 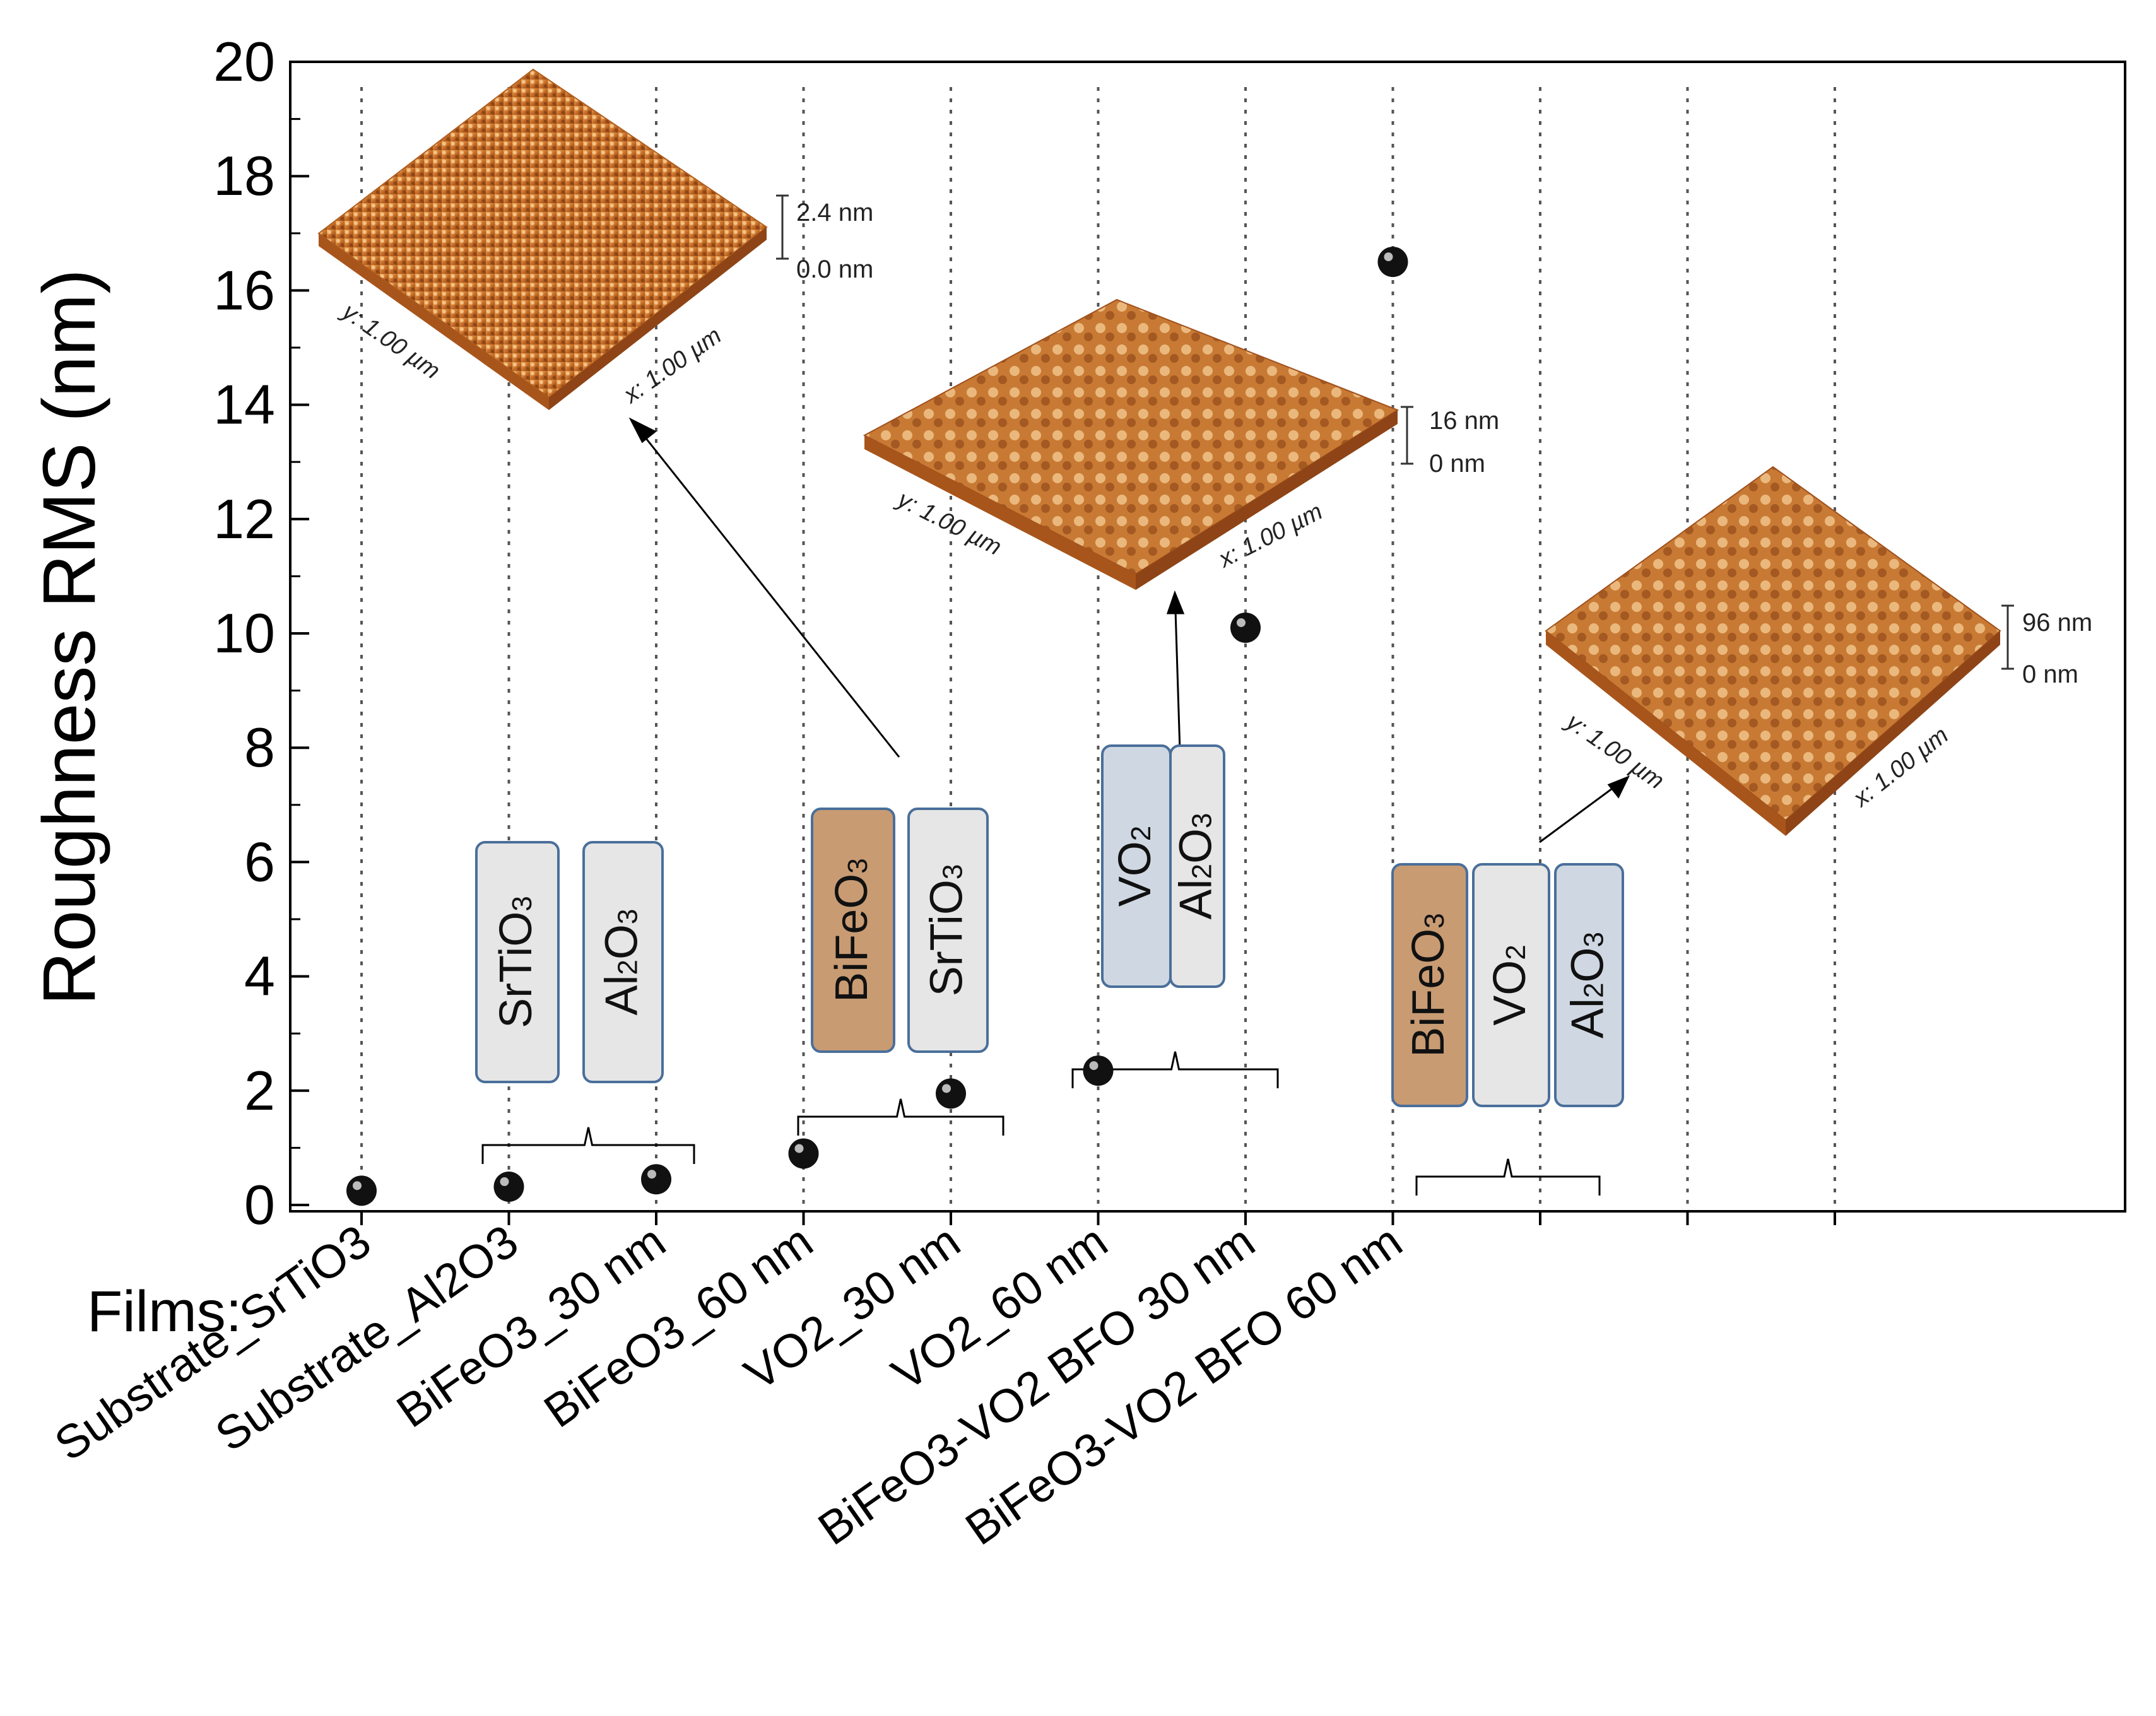 I want to click on x-tick-label: BiFeO3_60 nm, so click(x=678, y=1325).